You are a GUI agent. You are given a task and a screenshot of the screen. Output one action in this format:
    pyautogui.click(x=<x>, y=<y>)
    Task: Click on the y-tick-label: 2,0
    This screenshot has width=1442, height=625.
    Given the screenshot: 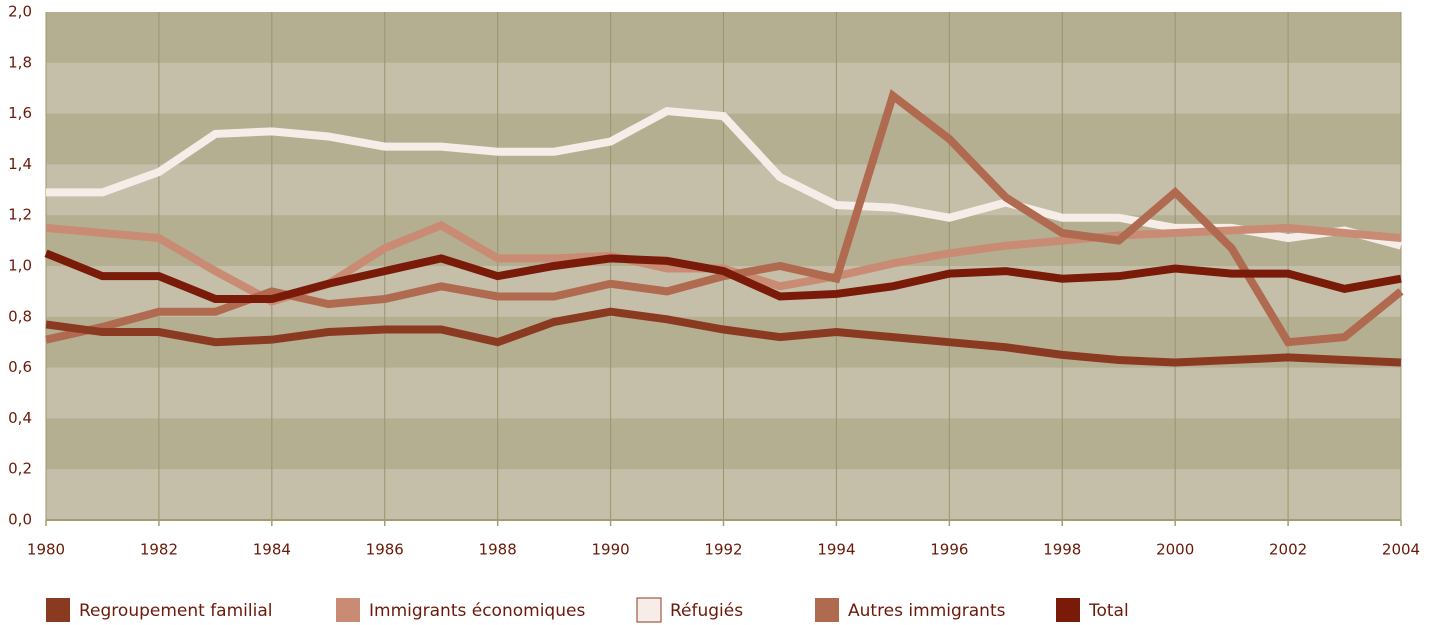 What is the action you would take?
    pyautogui.click(x=20, y=12)
    